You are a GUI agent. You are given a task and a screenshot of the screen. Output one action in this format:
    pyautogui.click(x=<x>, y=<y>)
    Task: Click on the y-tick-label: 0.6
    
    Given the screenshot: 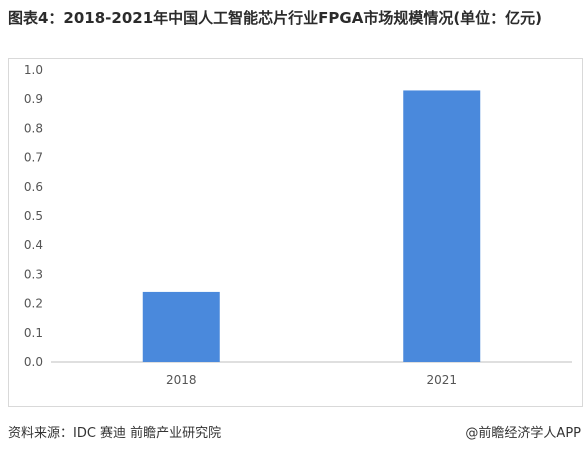 What is the action you would take?
    pyautogui.click(x=33, y=187)
    